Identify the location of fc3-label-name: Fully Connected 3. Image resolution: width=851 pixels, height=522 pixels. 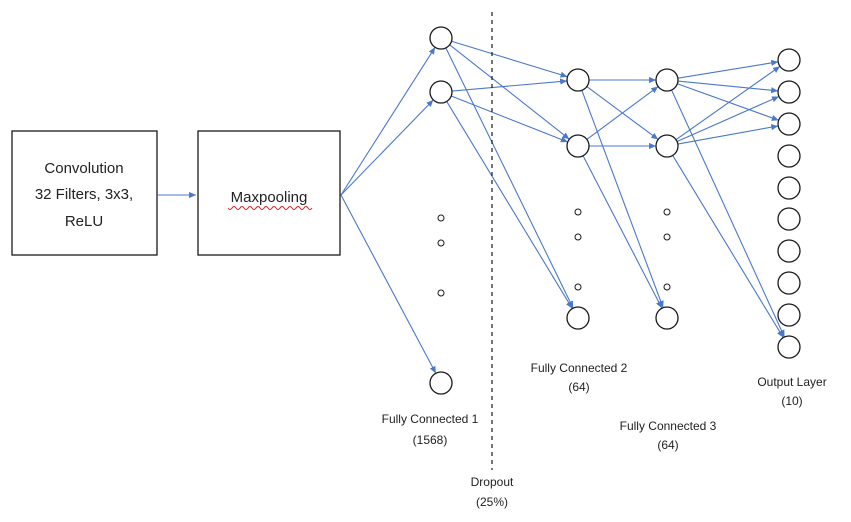
(668, 426).